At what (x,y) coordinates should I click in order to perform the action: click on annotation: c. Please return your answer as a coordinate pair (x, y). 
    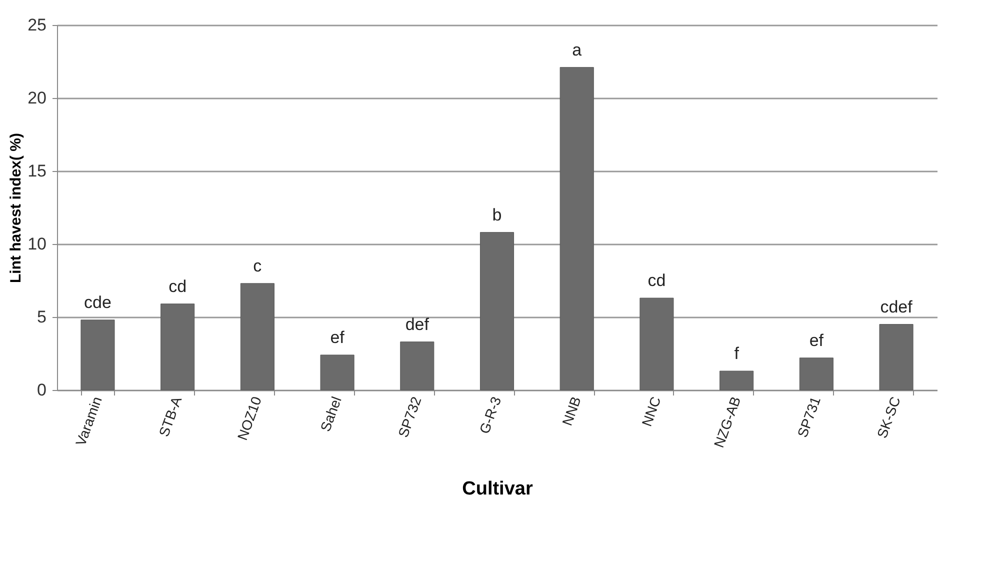
    Looking at the image, I should click on (257, 266).